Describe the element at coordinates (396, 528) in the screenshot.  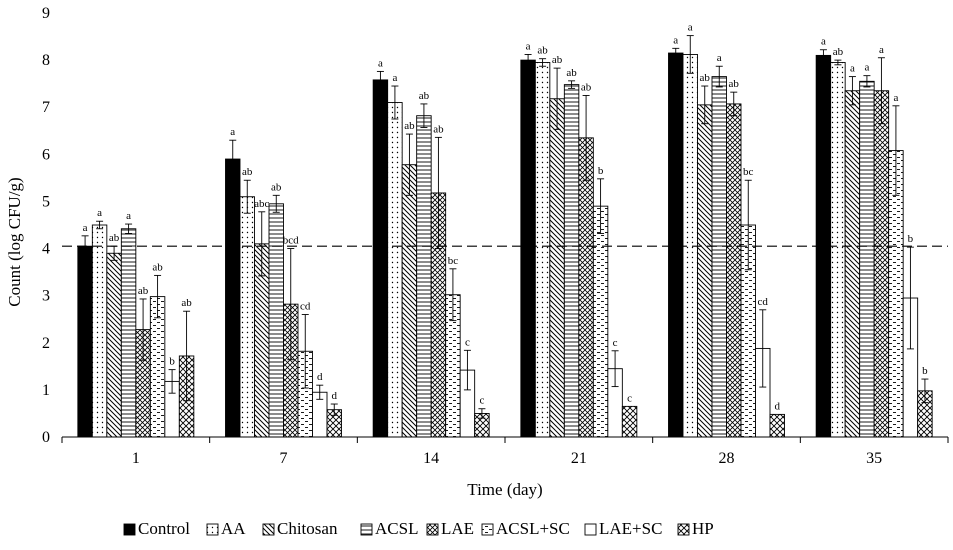
I see `legend-label: ACSL` at that location.